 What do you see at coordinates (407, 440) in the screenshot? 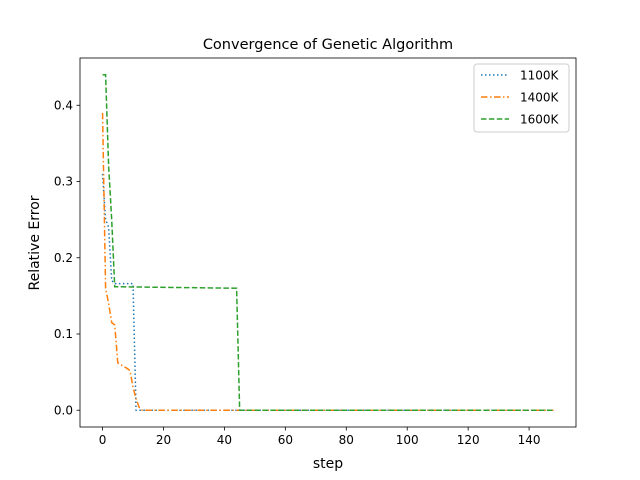
I see `x-tick-label: 100` at bounding box center [407, 440].